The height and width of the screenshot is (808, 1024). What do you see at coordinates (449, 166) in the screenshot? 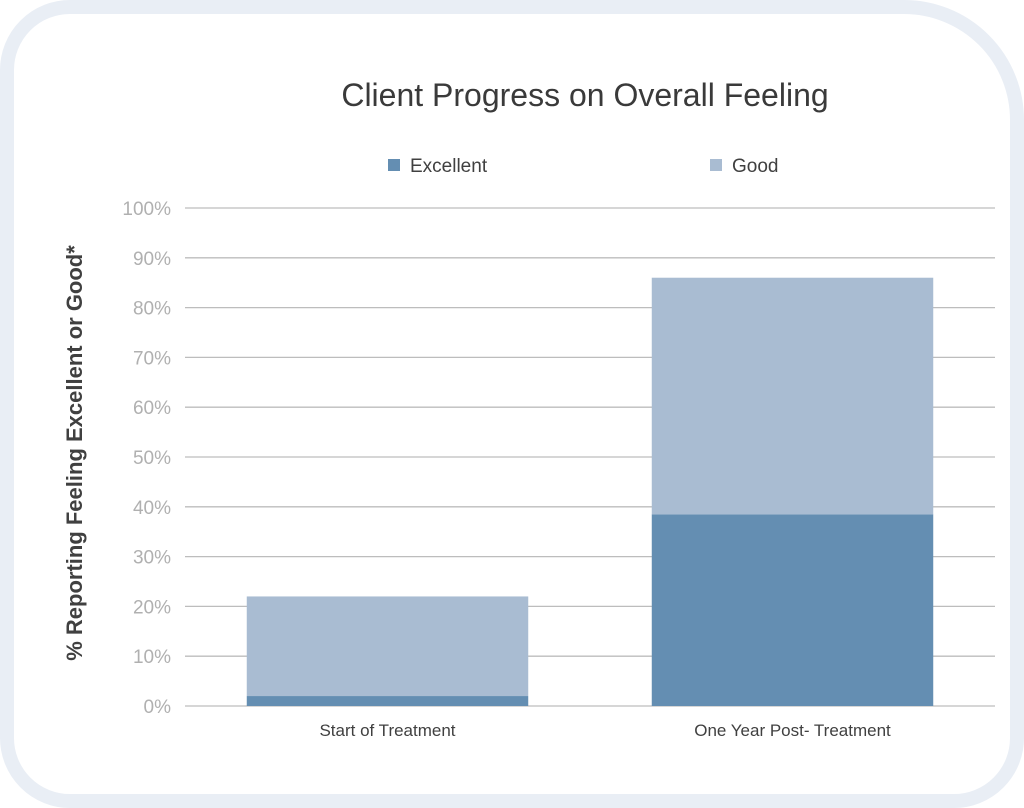
I see `legend-label-excellent: Excellent` at bounding box center [449, 166].